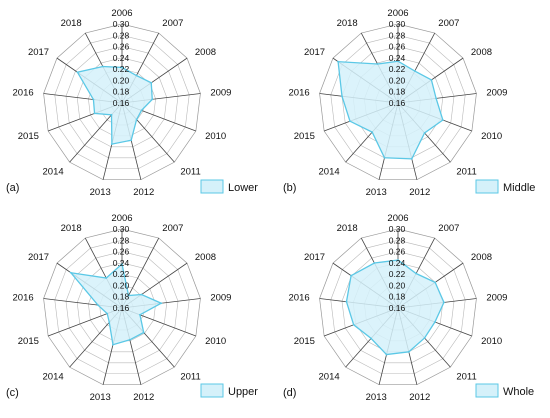 The image size is (550, 418). I want to click on legend: Middle, so click(505, 186).